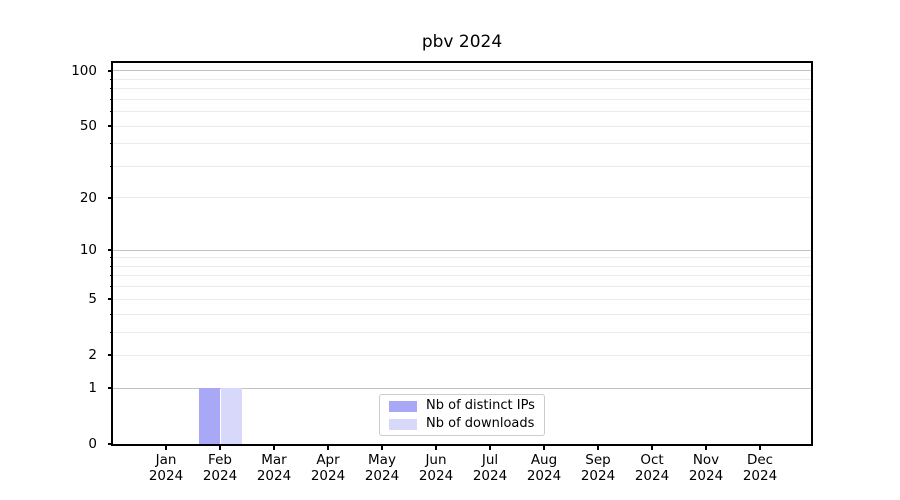 This screenshot has width=900, height=500. Describe the element at coordinates (706, 468) in the screenshot. I see `x-tick-label: Nov 2024` at that location.